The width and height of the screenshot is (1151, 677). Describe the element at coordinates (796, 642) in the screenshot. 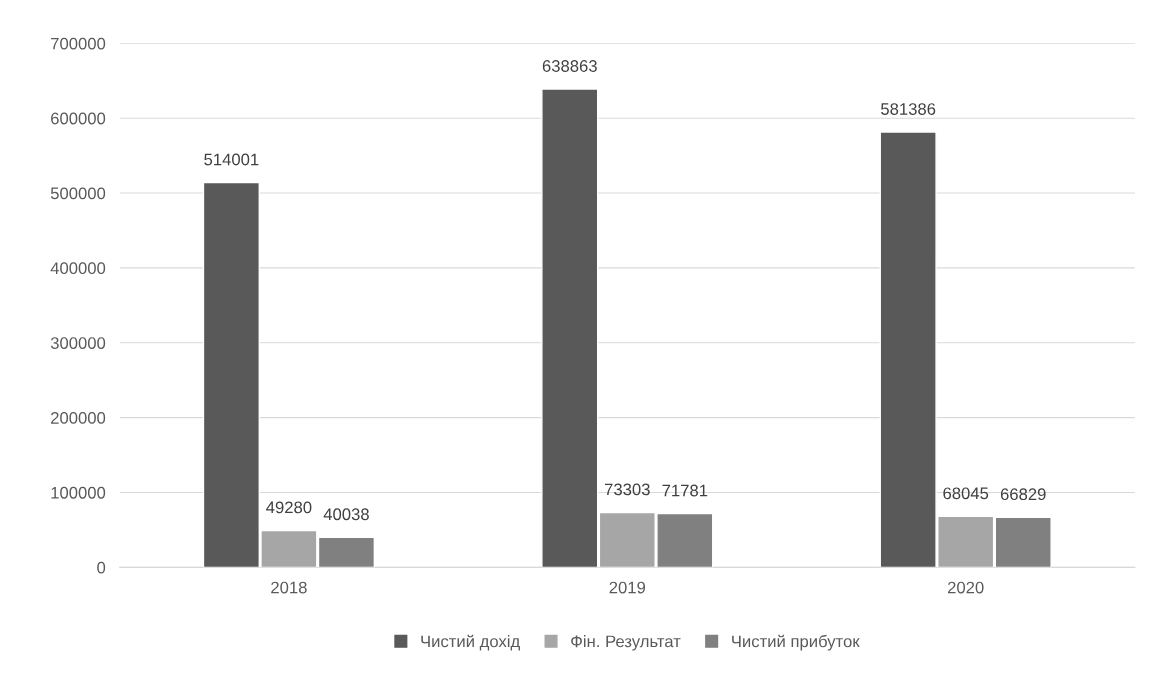

I see `legend-label: Чистий прибуток` at that location.